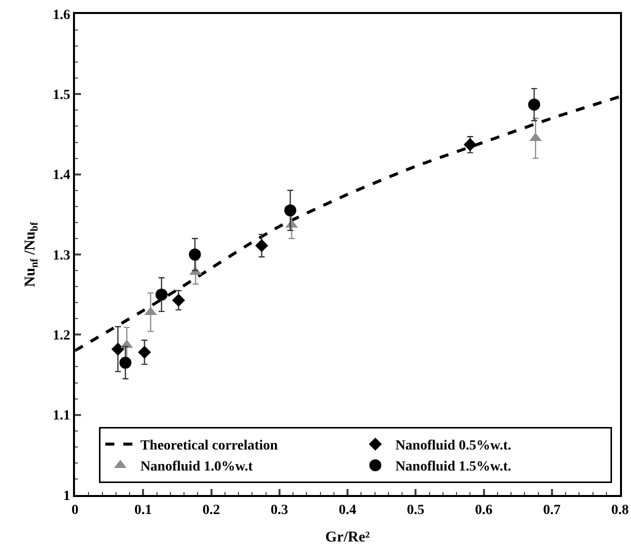  I want to click on x-tick-label: 0, so click(75, 510).